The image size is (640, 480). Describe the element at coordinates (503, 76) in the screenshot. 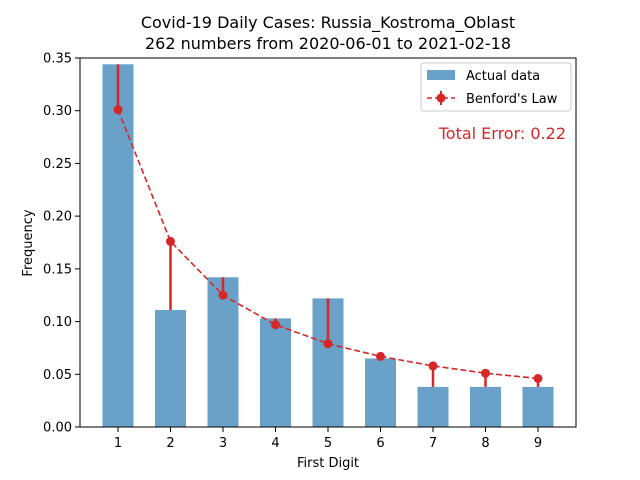

I see `legend-label-actual: Actual data` at that location.